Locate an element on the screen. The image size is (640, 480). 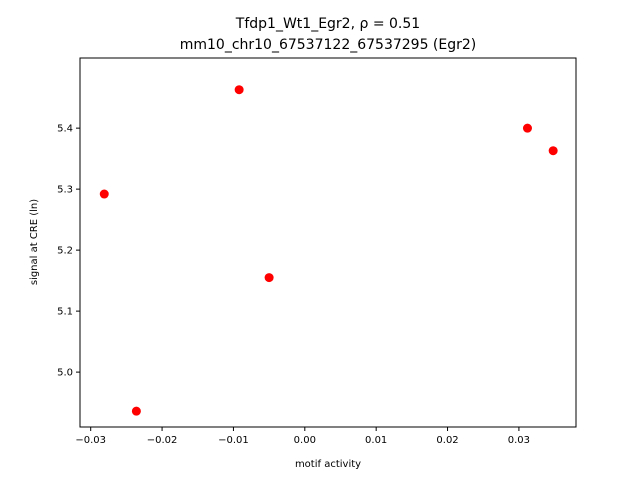
x-axis: −0.03 −0.02 −0.01 0.00 0.01 0.02 0.03 is located at coordinates (302, 436).